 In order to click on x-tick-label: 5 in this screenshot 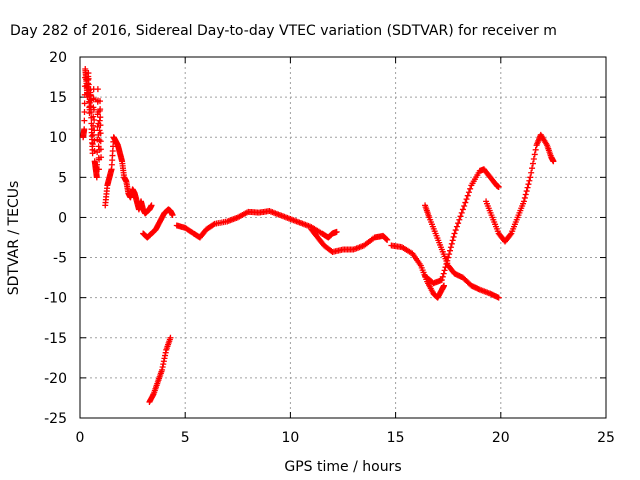, I will do `click(185, 438)`.